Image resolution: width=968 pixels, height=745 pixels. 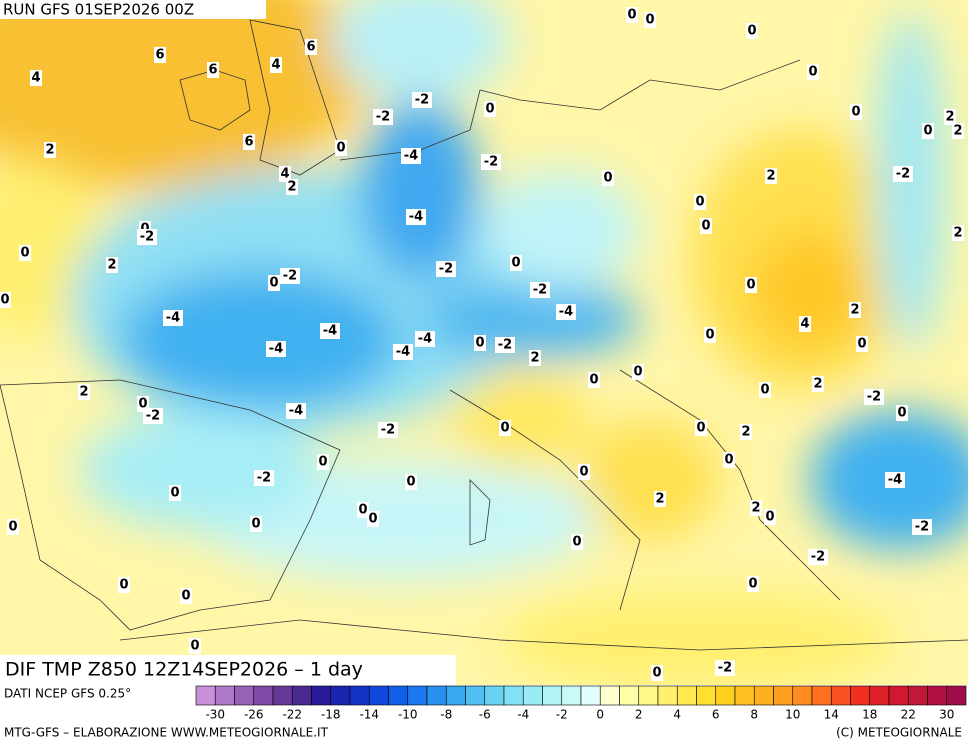 What do you see at coordinates (275, 65) in the screenshot?
I see `contour-label: 4` at bounding box center [275, 65].